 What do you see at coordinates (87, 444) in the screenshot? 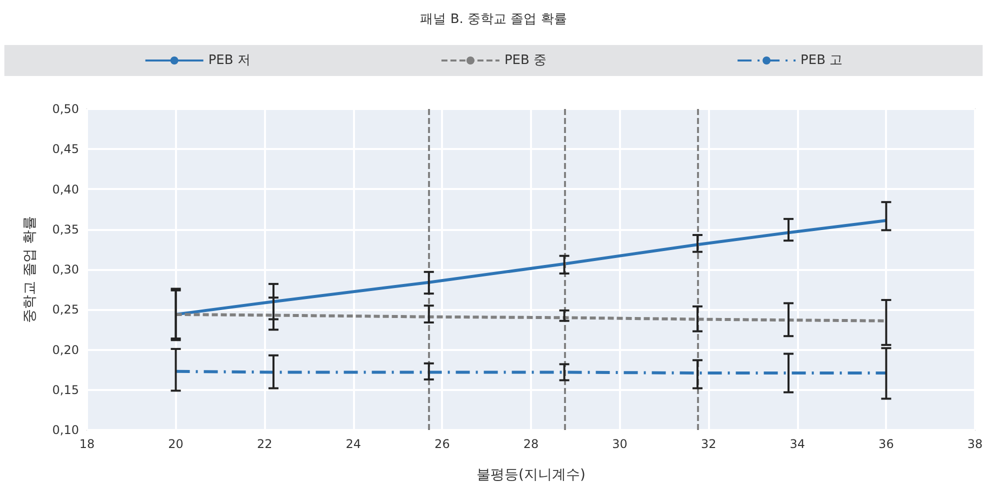
I see `x-tick-label: 18` at bounding box center [87, 444].